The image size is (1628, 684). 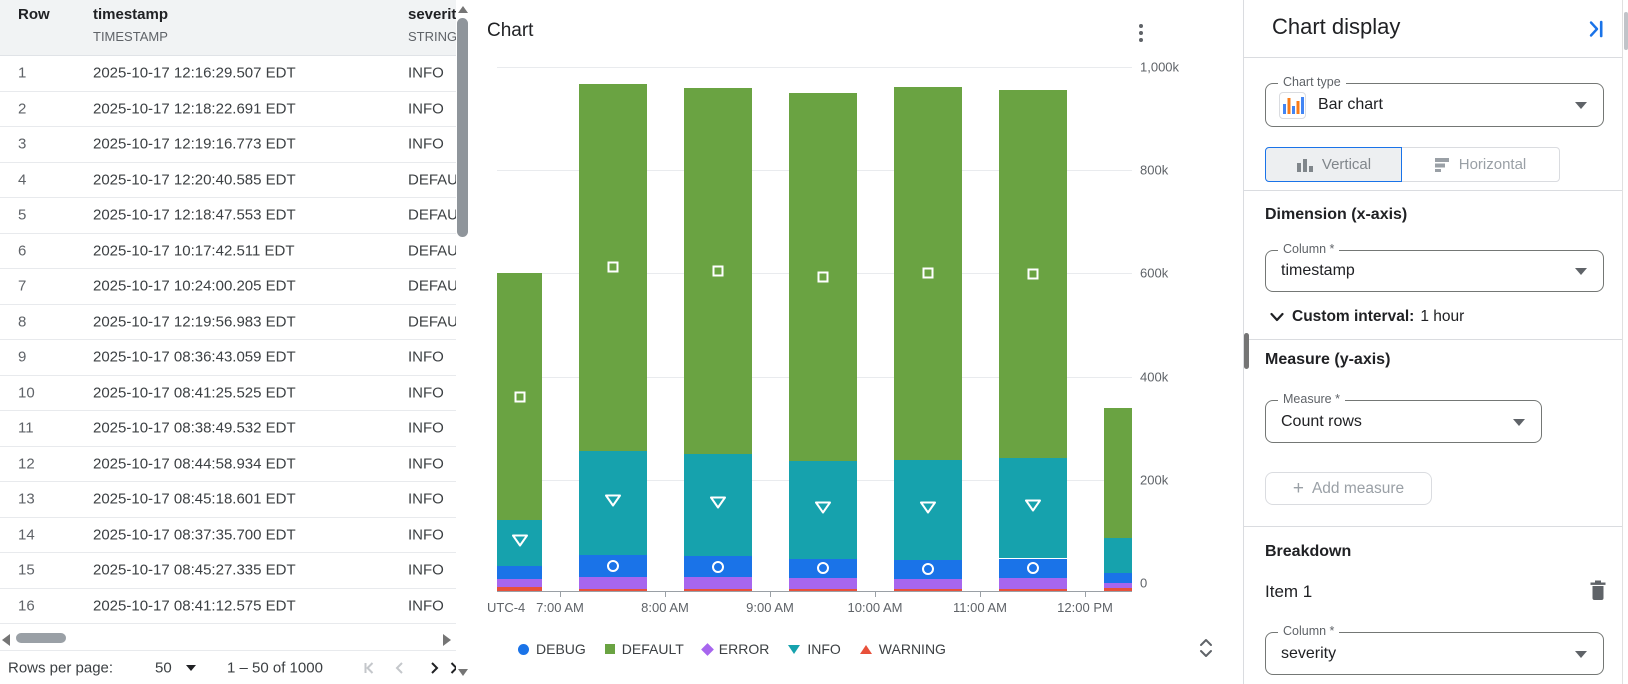 I want to click on dimension-column-select: Column * timestamp, so click(x=1434, y=267).